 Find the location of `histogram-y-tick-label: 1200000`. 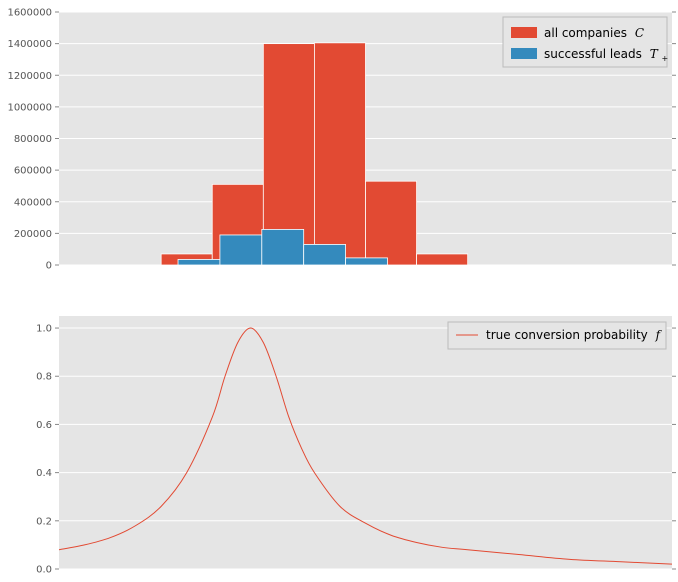

histogram-y-tick-label: 1200000 is located at coordinates (29, 76).